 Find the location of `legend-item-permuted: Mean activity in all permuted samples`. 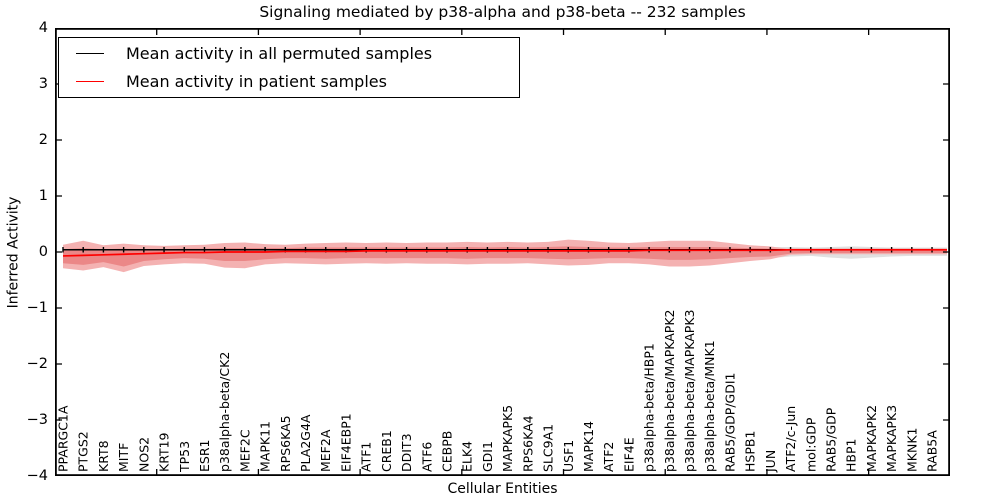

legend-item-permuted: Mean activity in all permuted samples is located at coordinates (289, 53).